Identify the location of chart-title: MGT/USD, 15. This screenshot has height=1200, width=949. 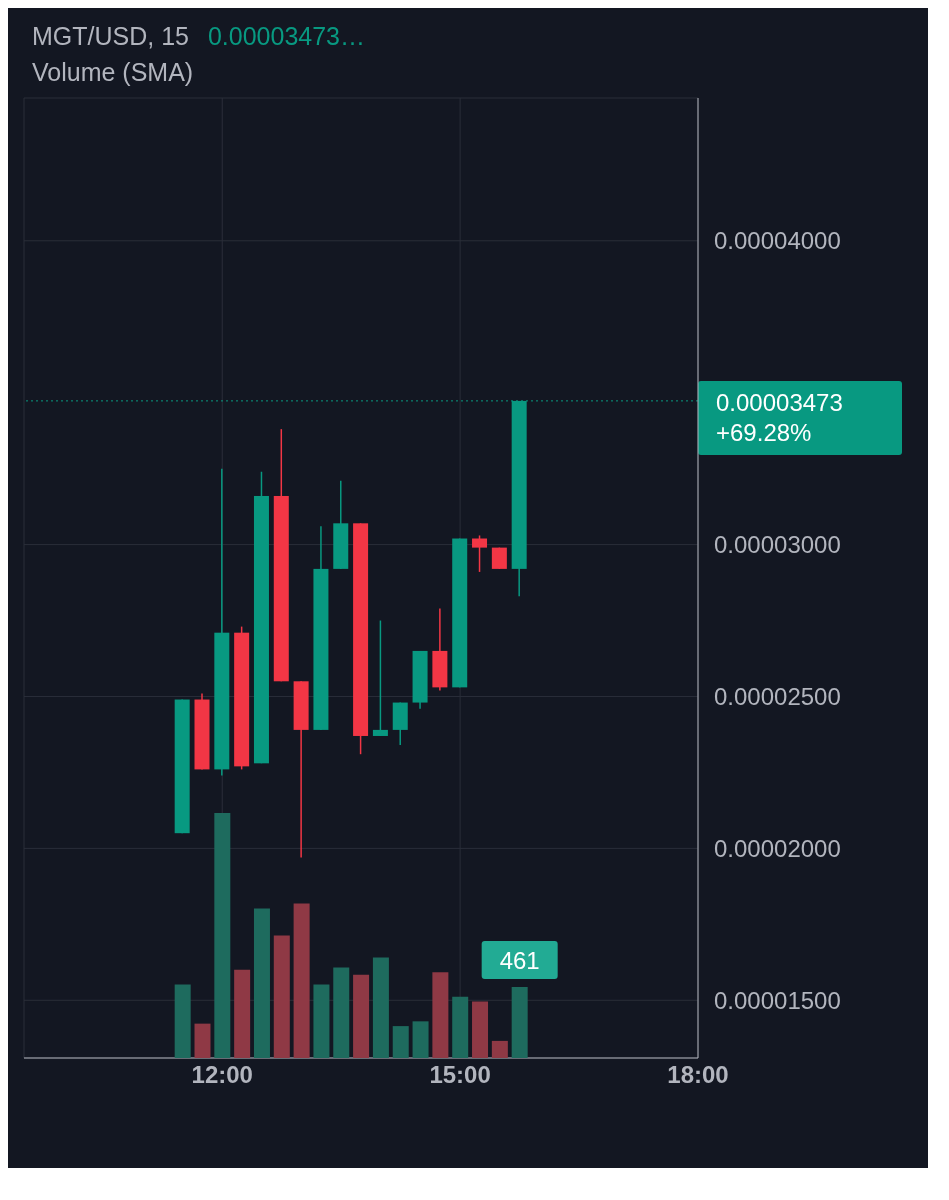
(110, 36).